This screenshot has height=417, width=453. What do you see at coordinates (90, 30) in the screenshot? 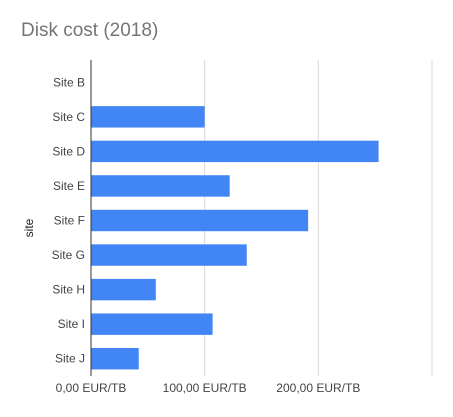
I see `chart-title: Disk cost (2018)` at bounding box center [90, 30].